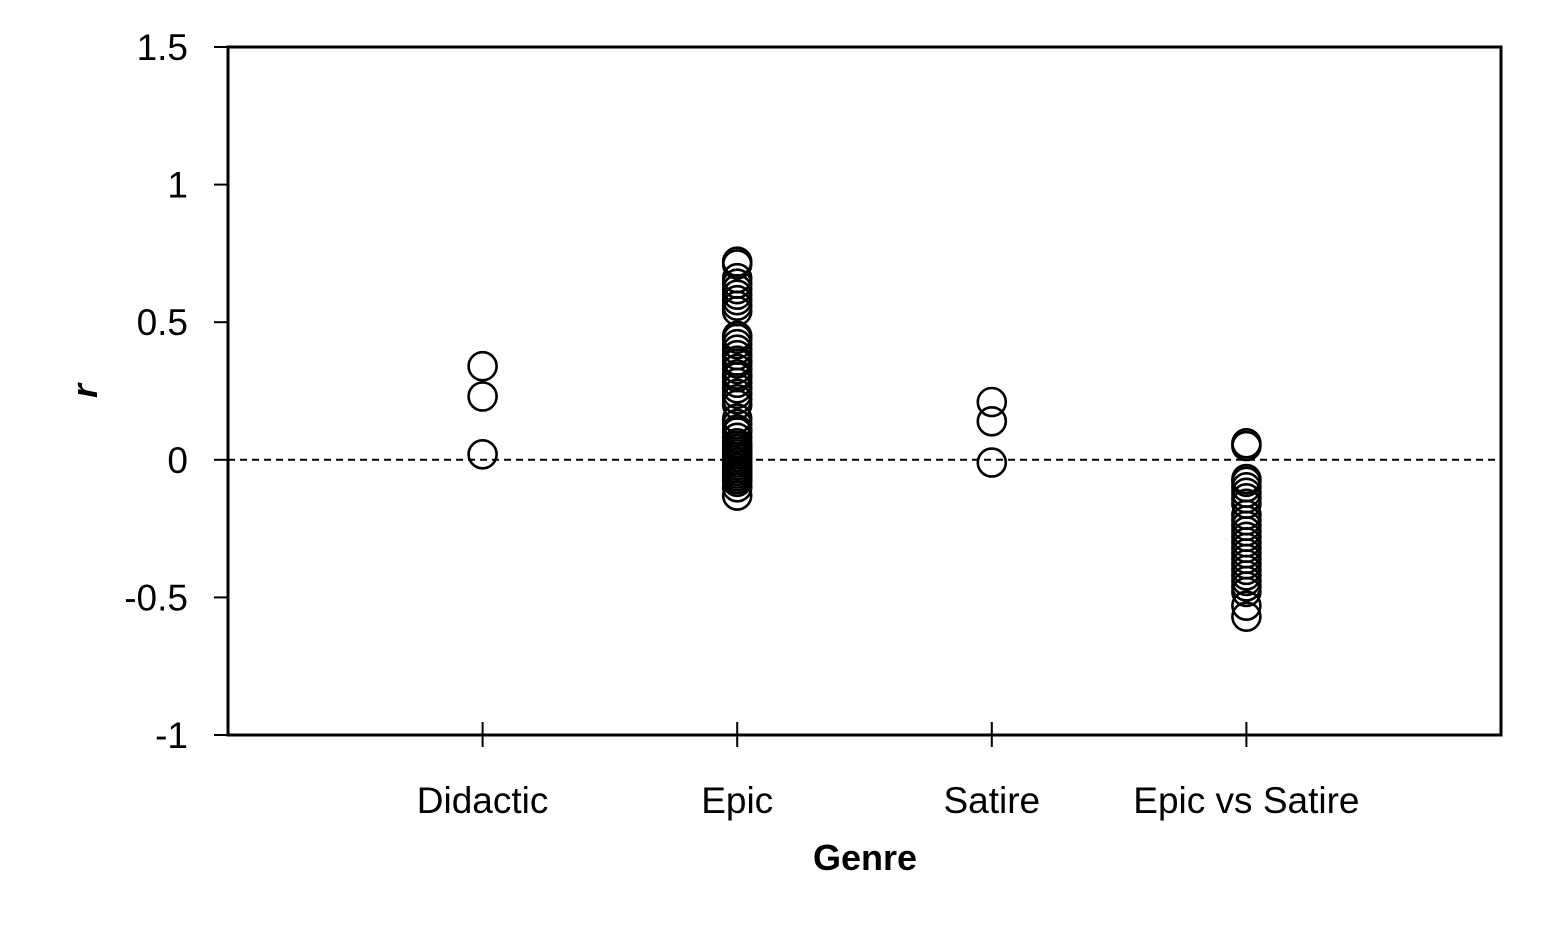 The height and width of the screenshot is (930, 1560). I want to click on y-tick-label: 1.5, so click(162, 47).